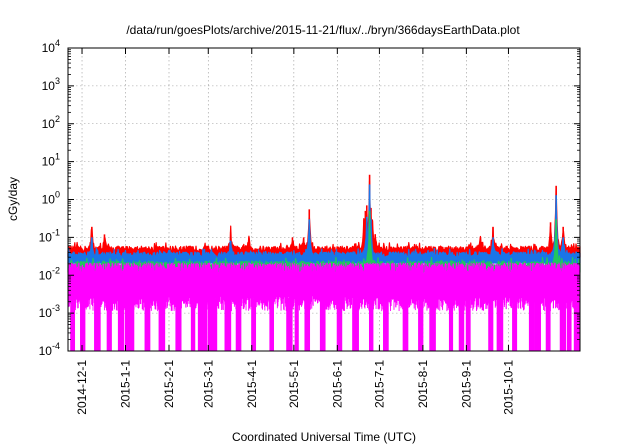 This screenshot has height=448, width=640. Describe the element at coordinates (82, 387) in the screenshot. I see `x-tick-label: 2014-12-1` at that location.